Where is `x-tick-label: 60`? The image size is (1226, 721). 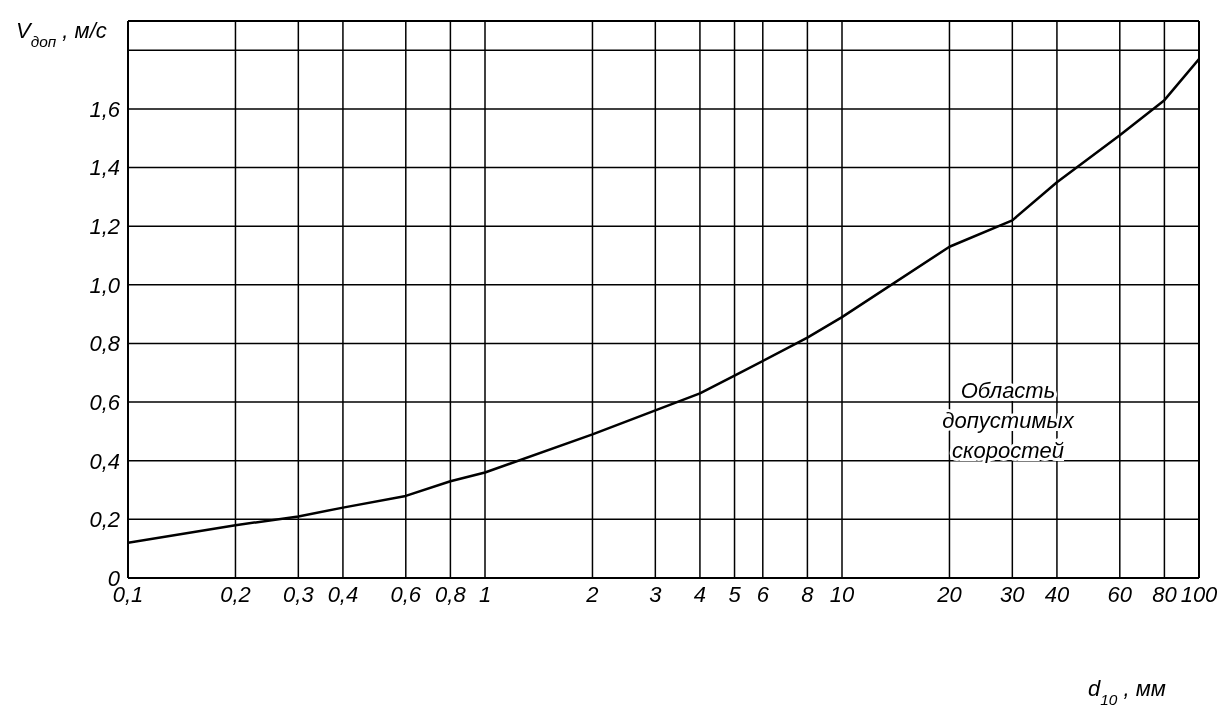
x-tick-label: 60 is located at coordinates (1120, 594).